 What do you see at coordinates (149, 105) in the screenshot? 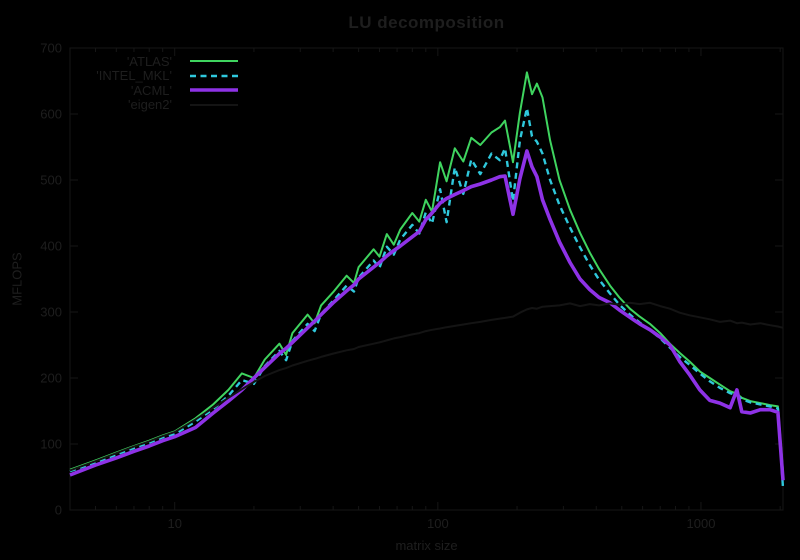
I see `legend-label-eigen2: 'eigen2'` at bounding box center [149, 105].